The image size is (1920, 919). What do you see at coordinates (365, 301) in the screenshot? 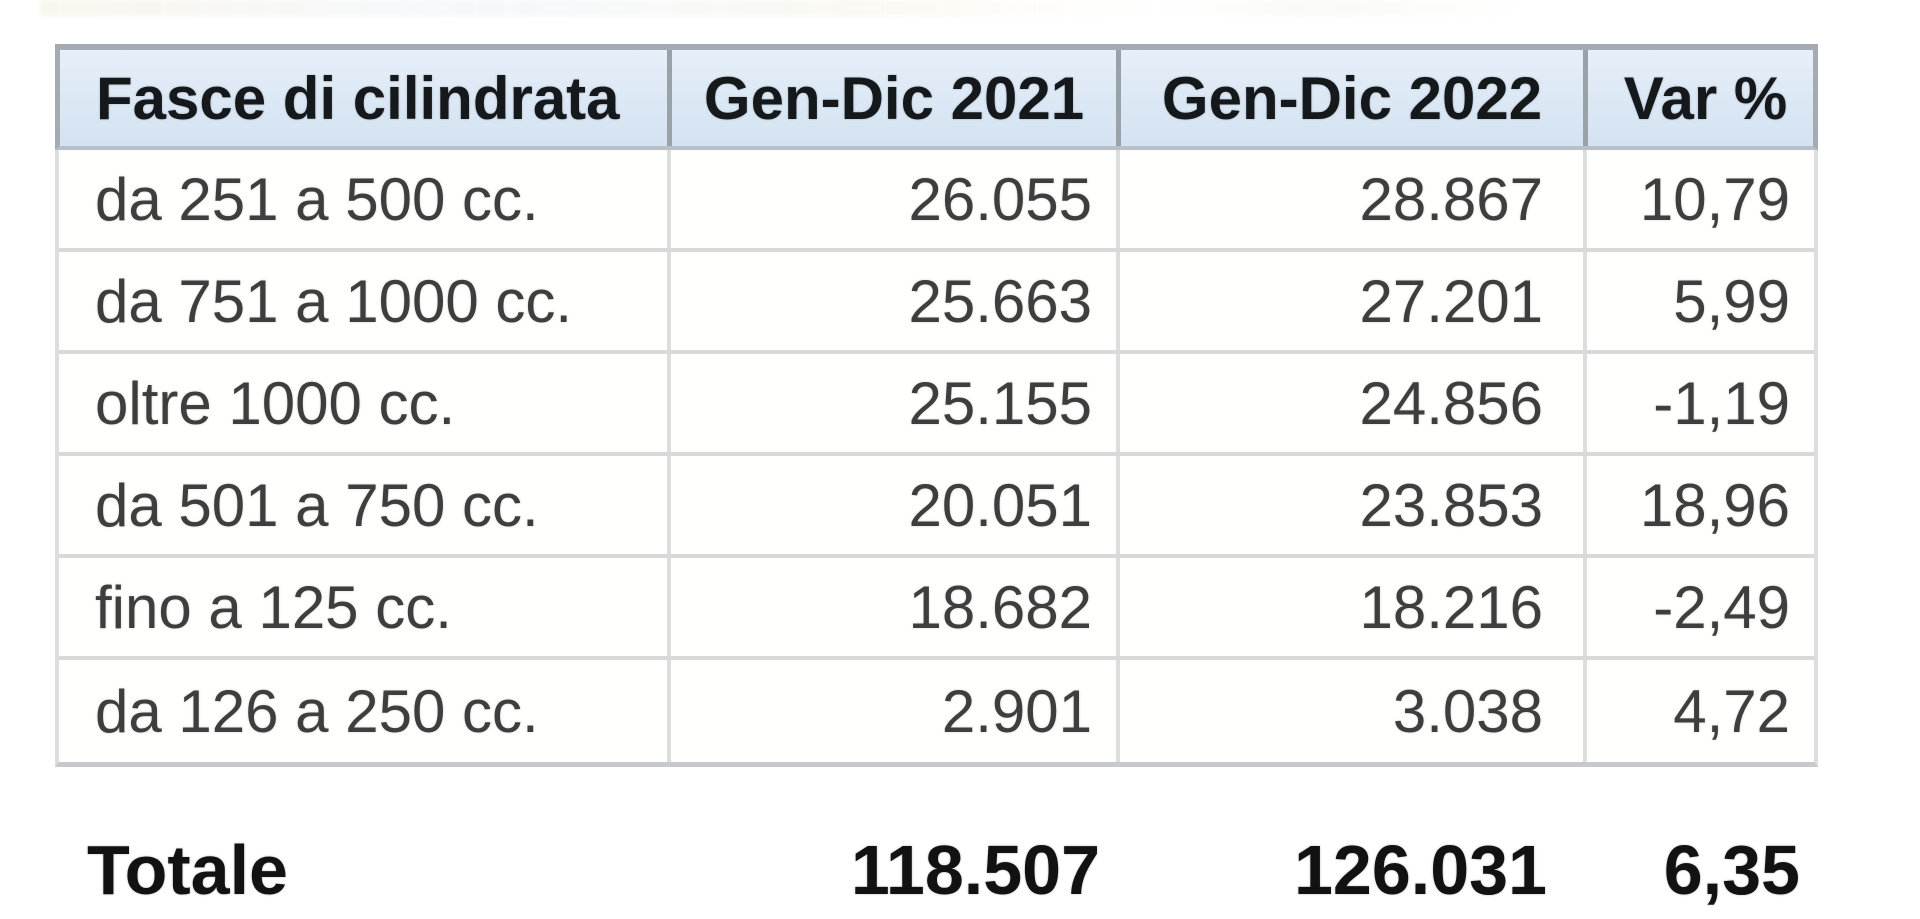
I see `row-label: da 751 a 1000 cc.` at bounding box center [365, 301].